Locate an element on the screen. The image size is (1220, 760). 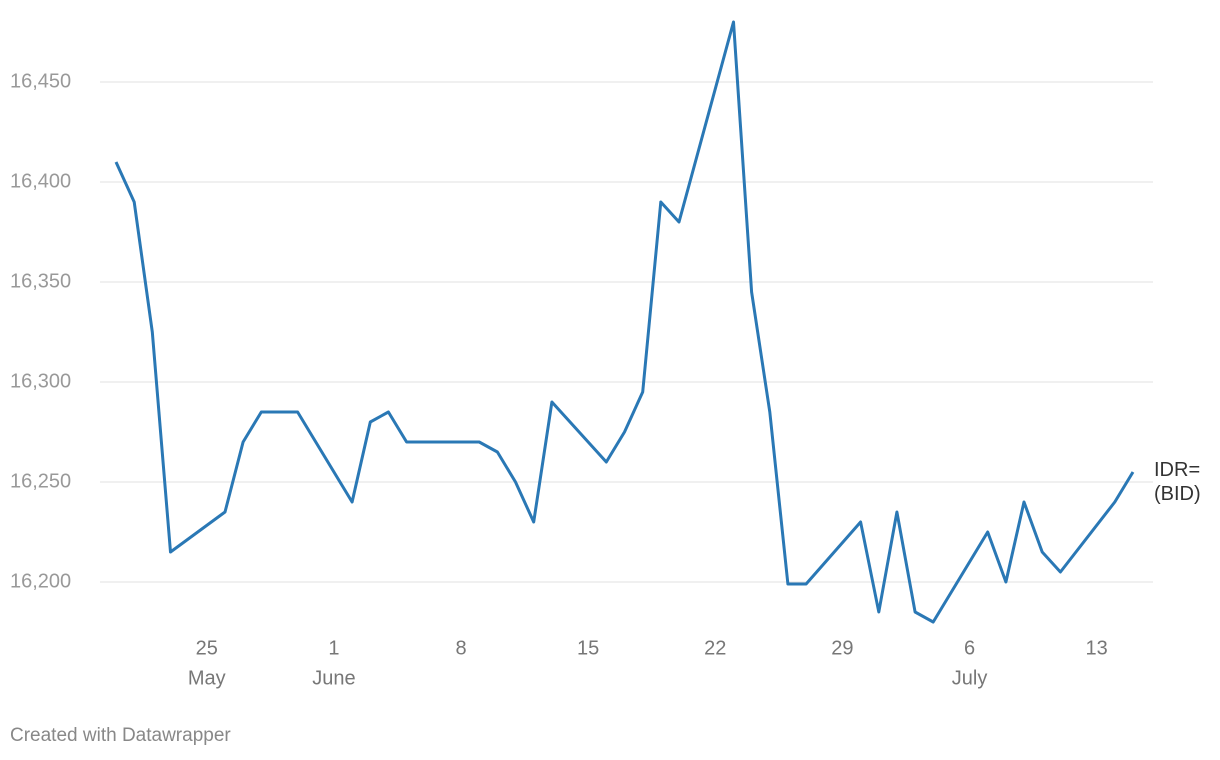
x-tick-label: 1 is located at coordinates (333, 648).